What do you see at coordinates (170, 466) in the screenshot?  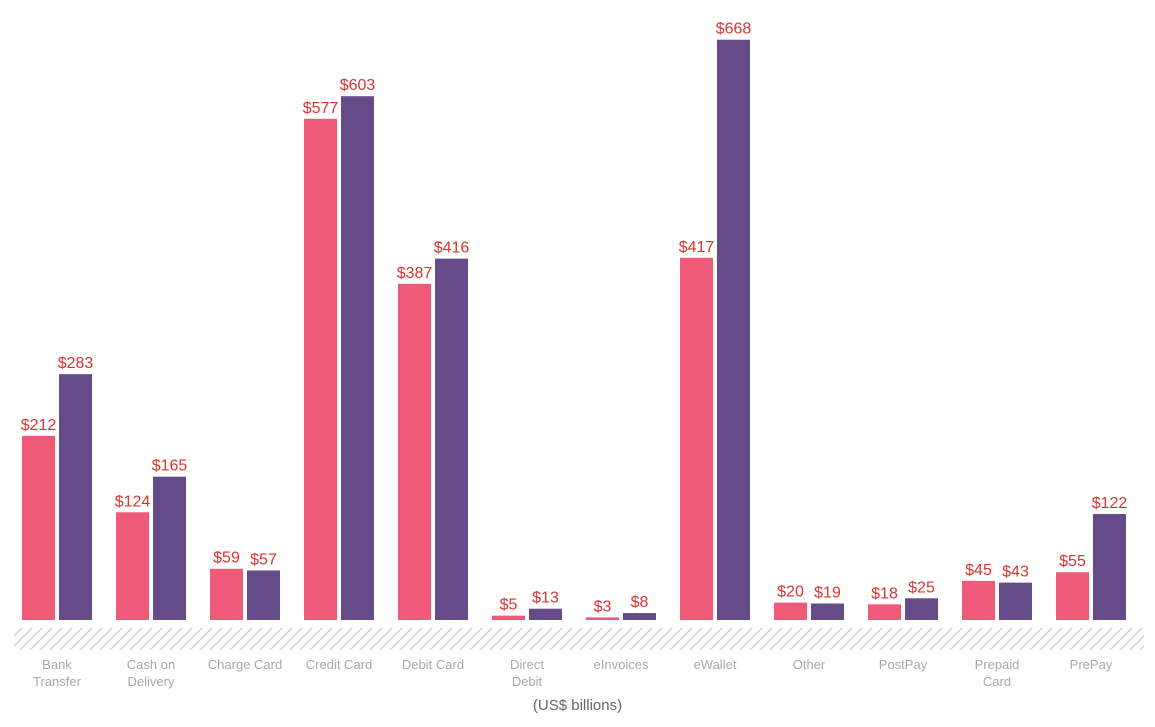 I see `value-label-series2-cat1: $165` at bounding box center [170, 466].